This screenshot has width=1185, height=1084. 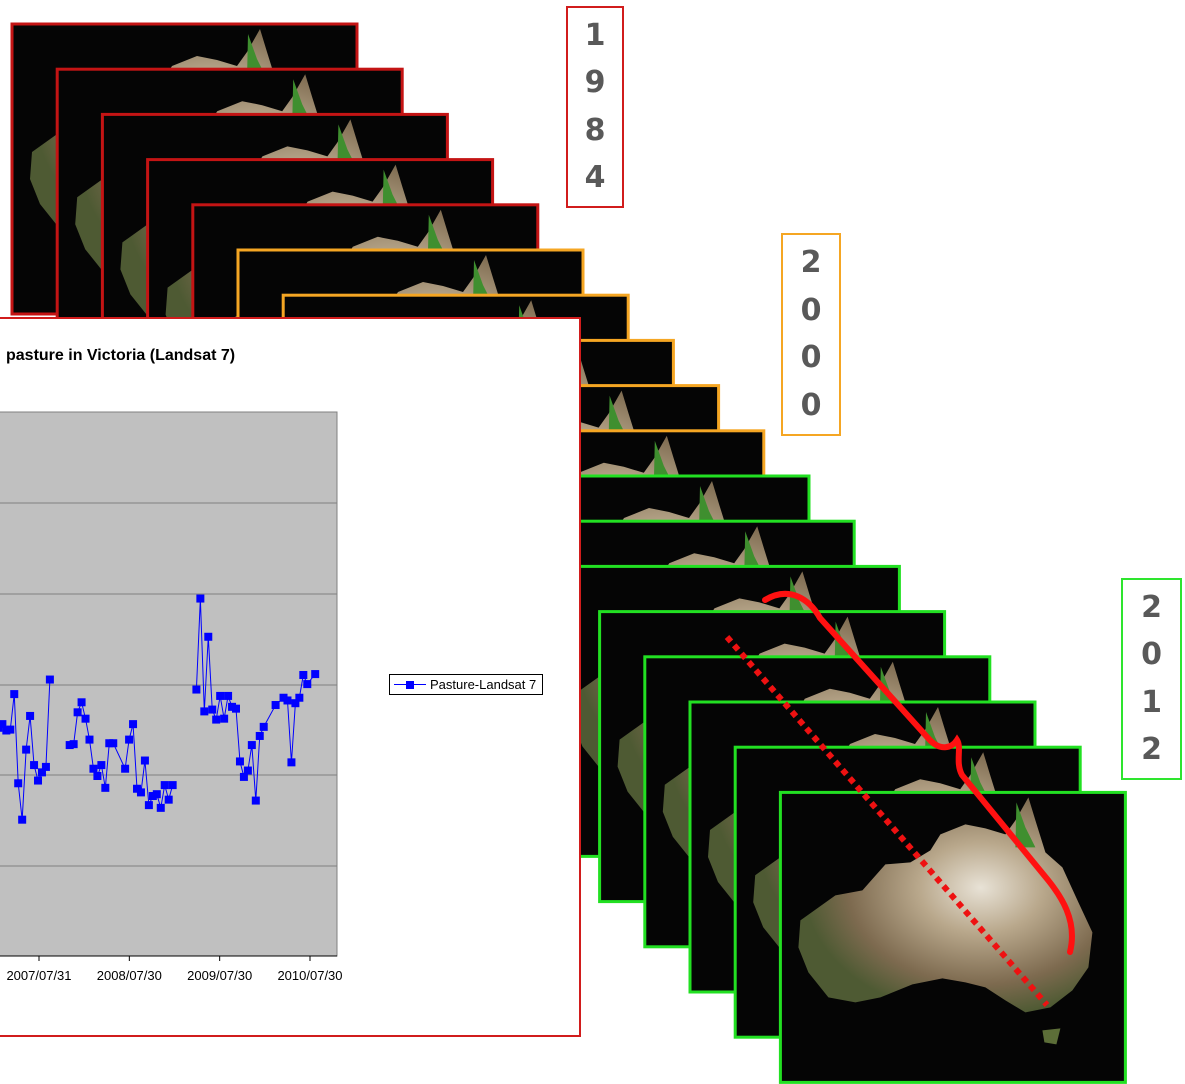 What do you see at coordinates (483, 684) in the screenshot?
I see `legend-label: Pasture-Landsat 7` at bounding box center [483, 684].